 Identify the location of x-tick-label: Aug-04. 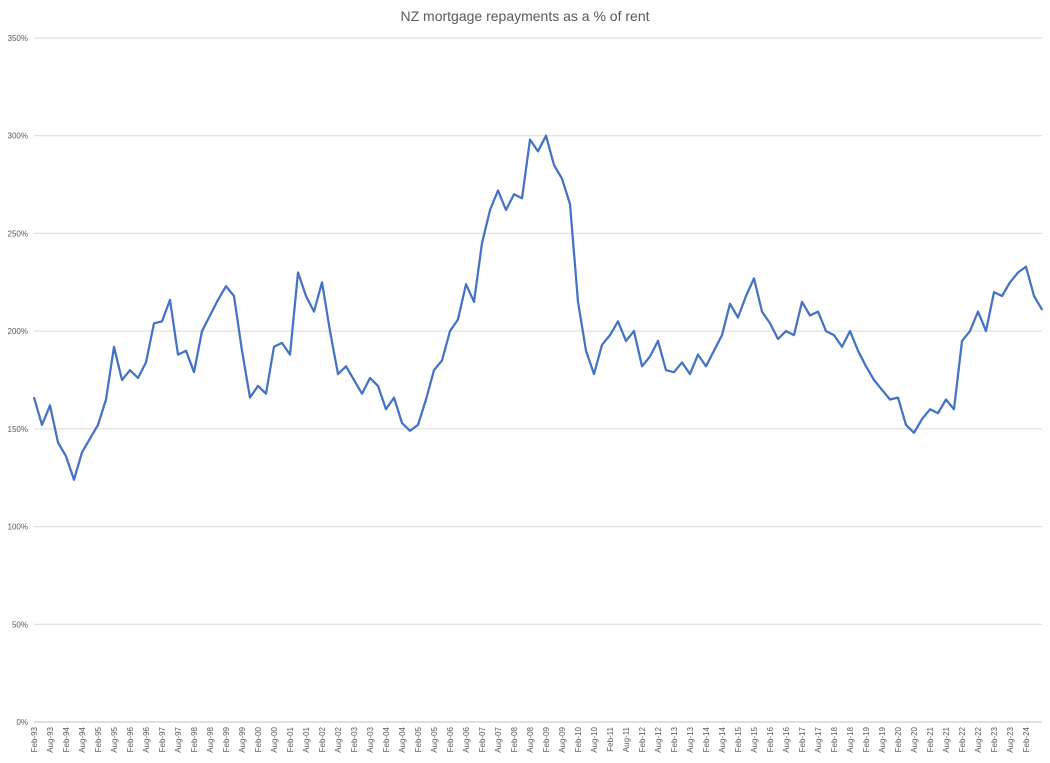
(402, 739).